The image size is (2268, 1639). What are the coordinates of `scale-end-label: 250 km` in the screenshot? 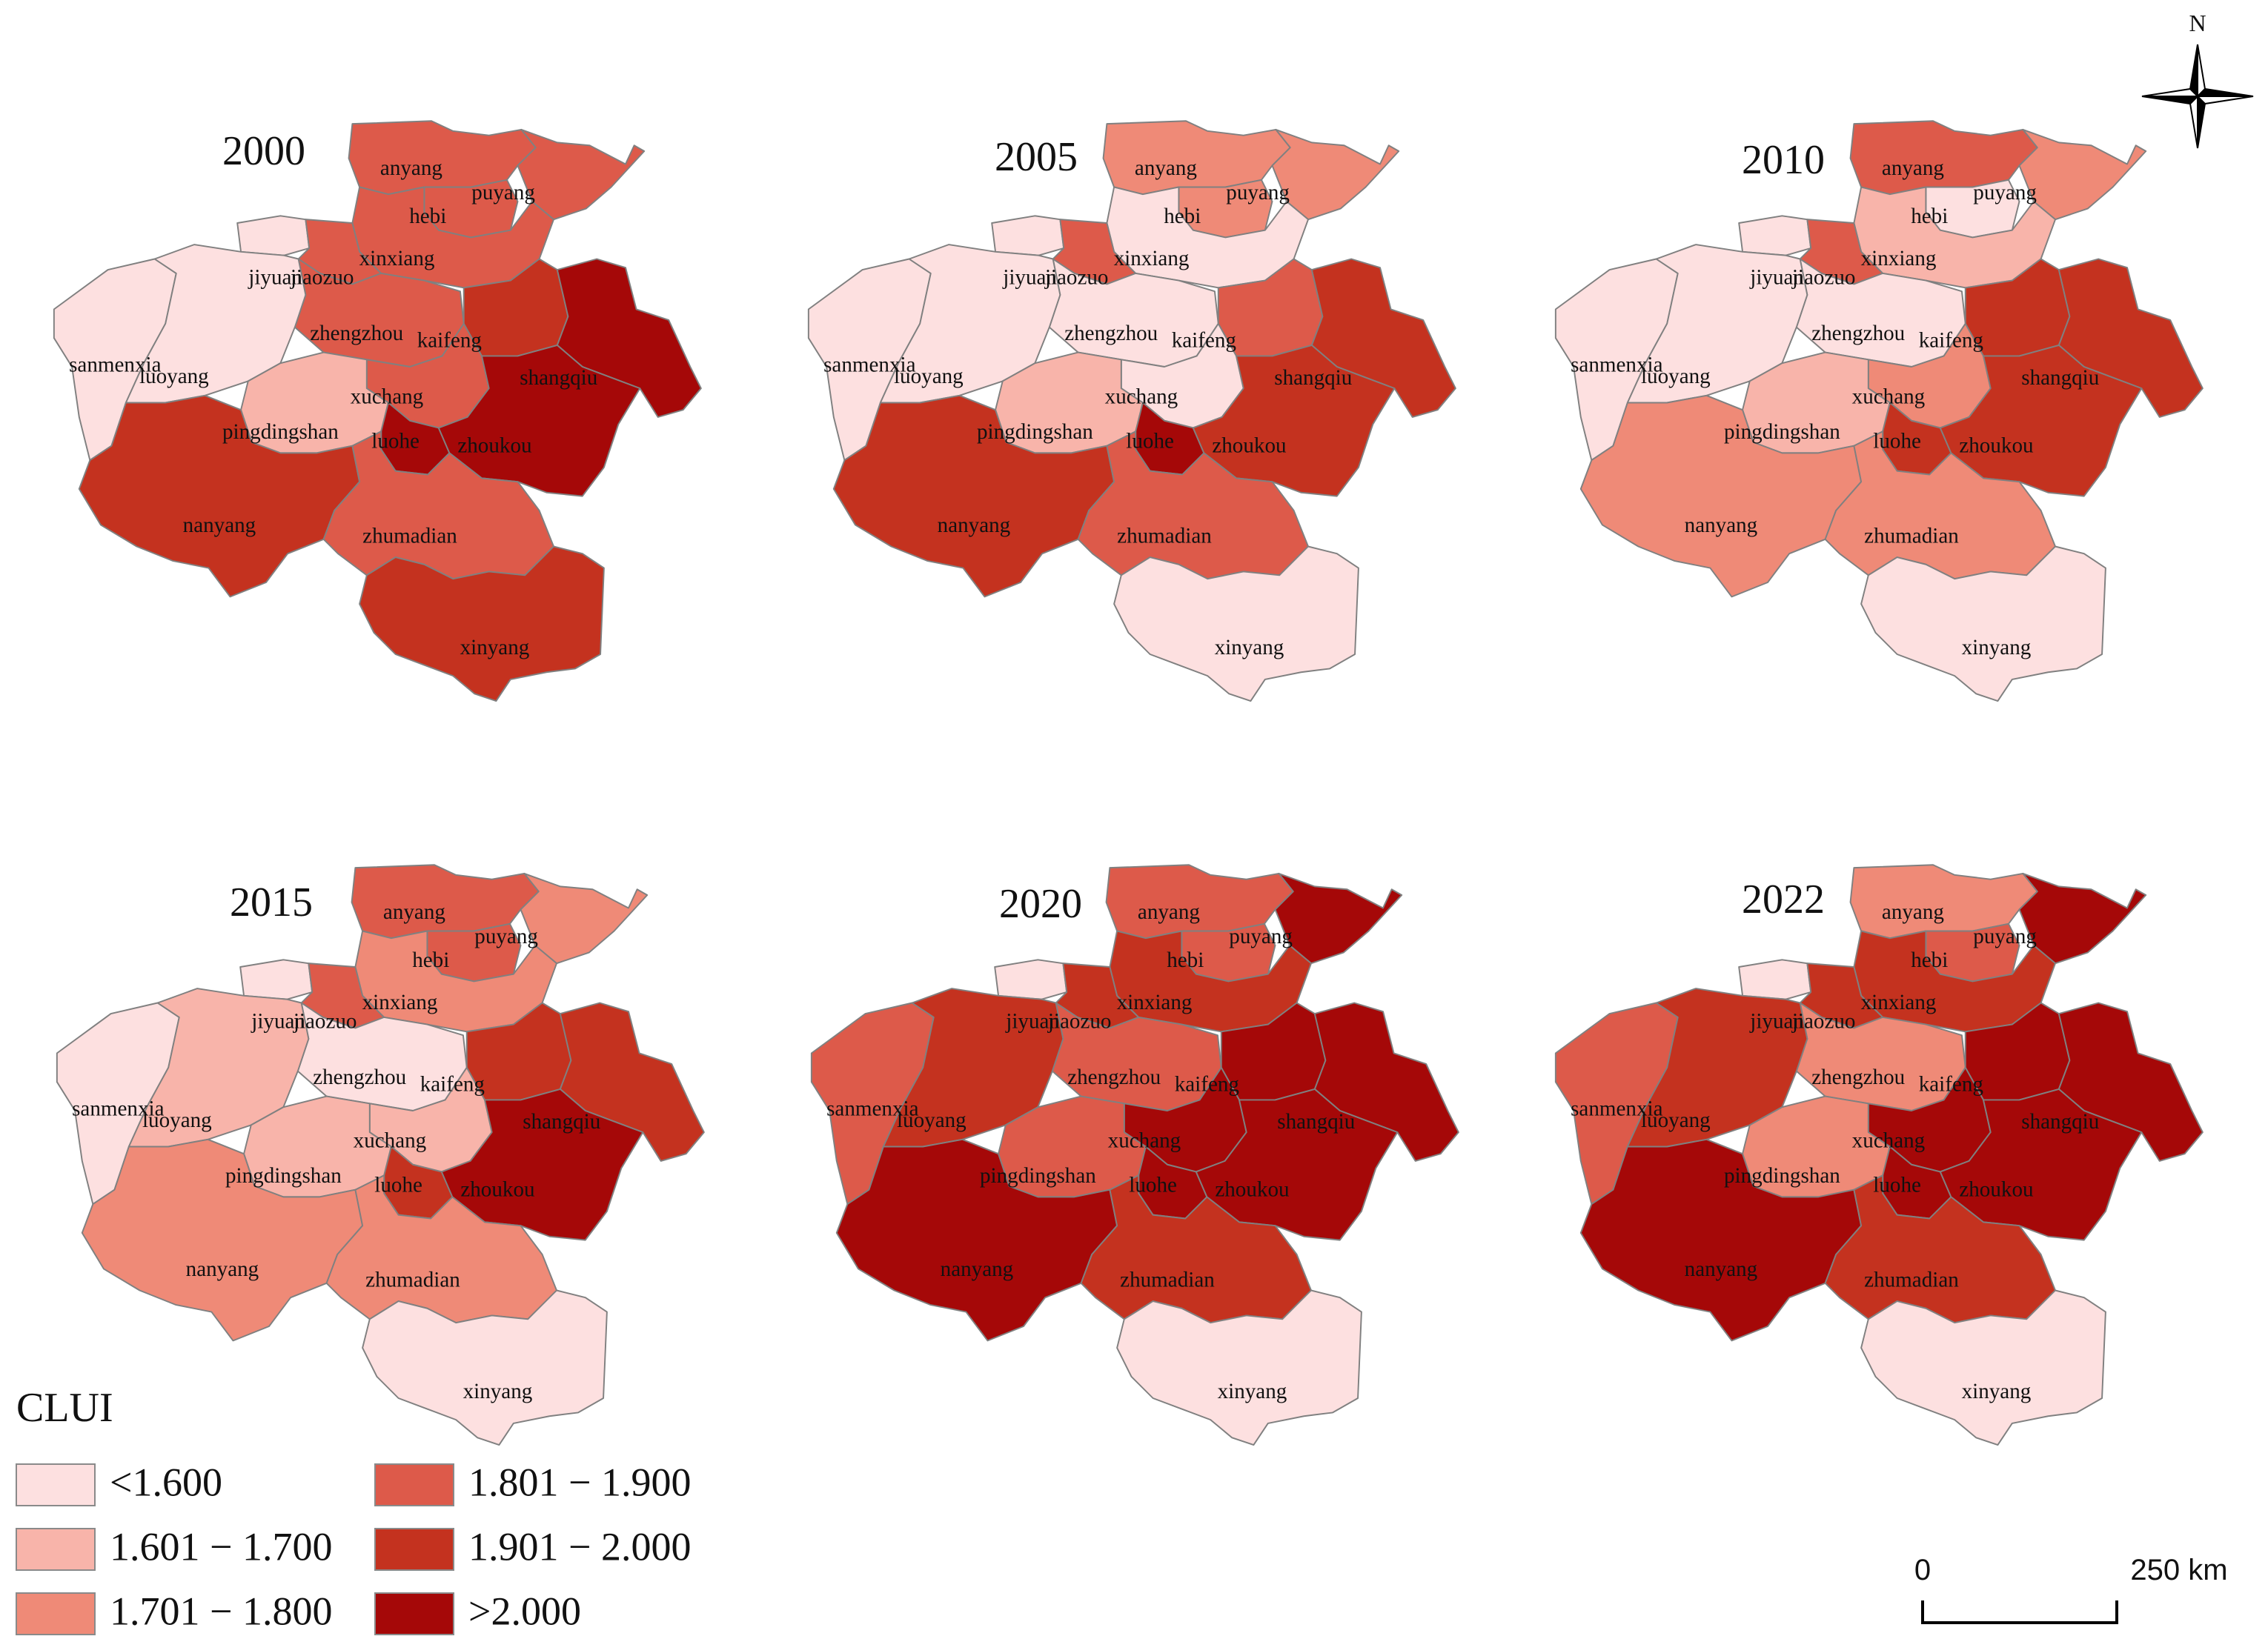 It's located at (2178, 1570).